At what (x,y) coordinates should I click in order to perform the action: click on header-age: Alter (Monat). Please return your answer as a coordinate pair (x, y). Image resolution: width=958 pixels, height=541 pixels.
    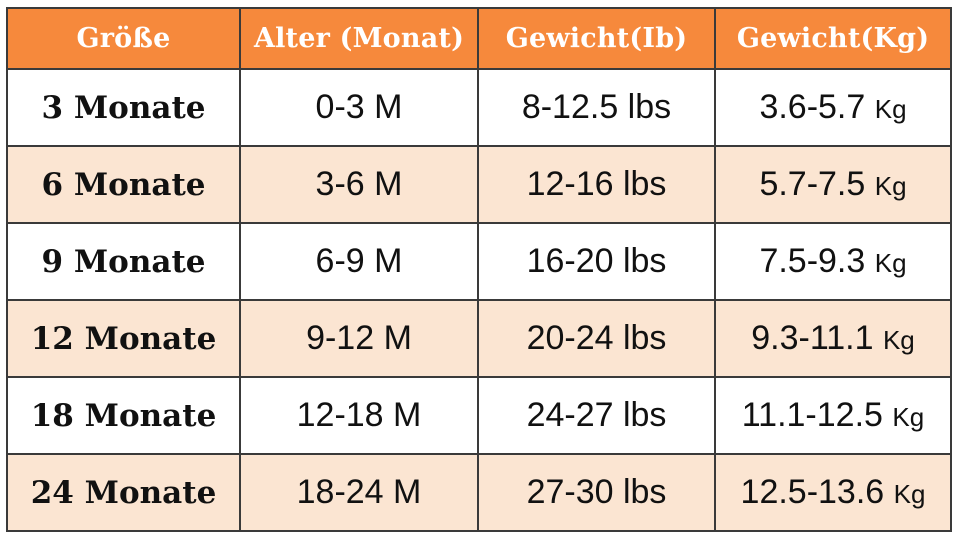
    Looking at the image, I should click on (359, 38).